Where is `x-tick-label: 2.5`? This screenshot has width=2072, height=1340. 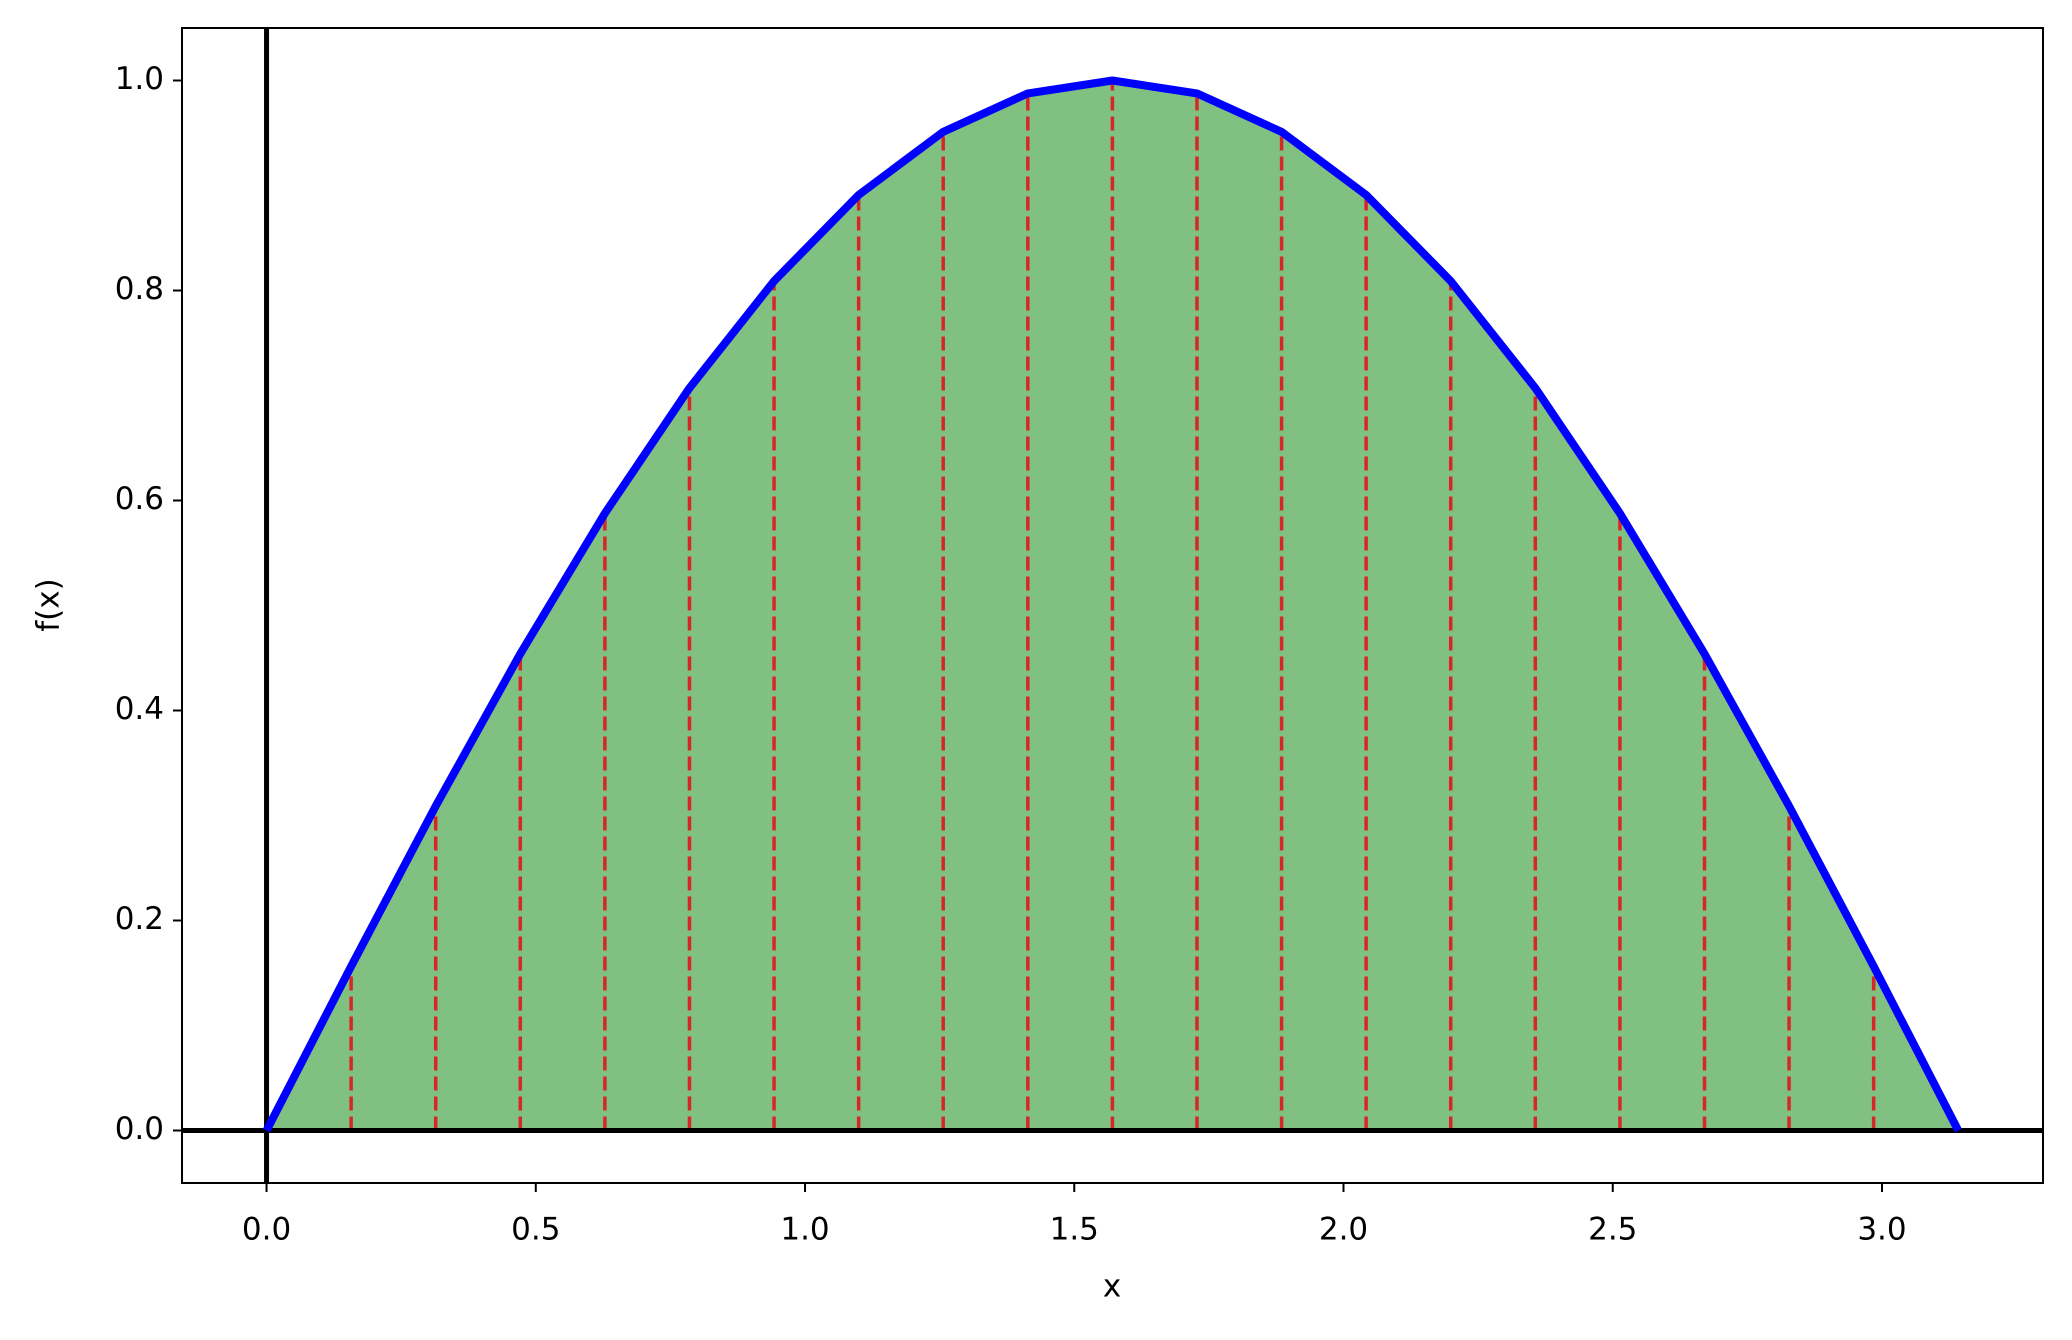
x-tick-label: 2.5 is located at coordinates (1612, 1230).